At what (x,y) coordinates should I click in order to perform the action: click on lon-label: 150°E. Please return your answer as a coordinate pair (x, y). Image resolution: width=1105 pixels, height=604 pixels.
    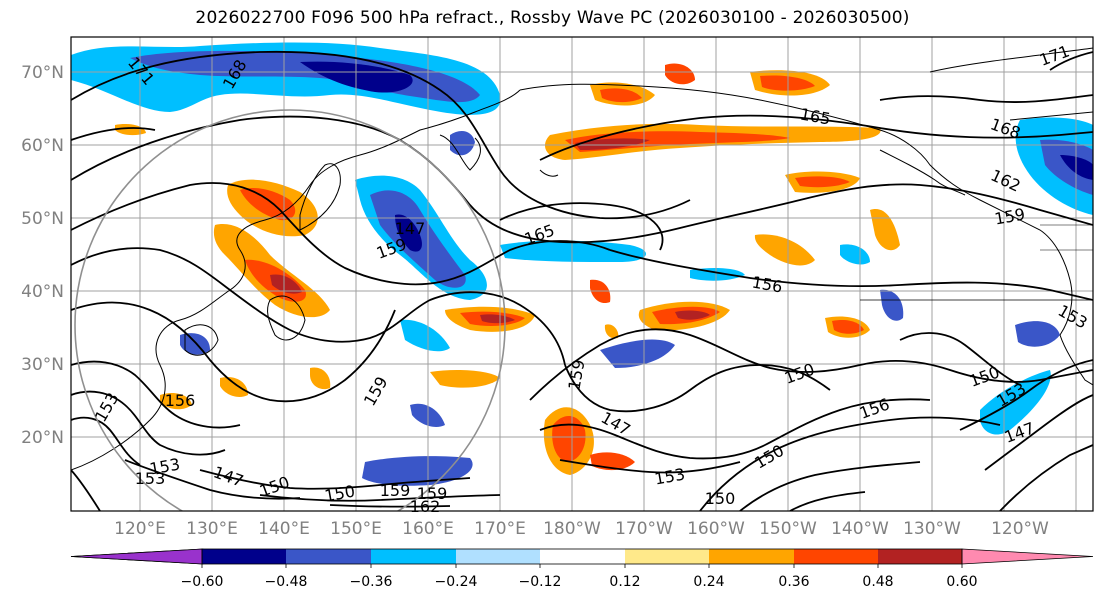
    Looking at the image, I should click on (356, 529).